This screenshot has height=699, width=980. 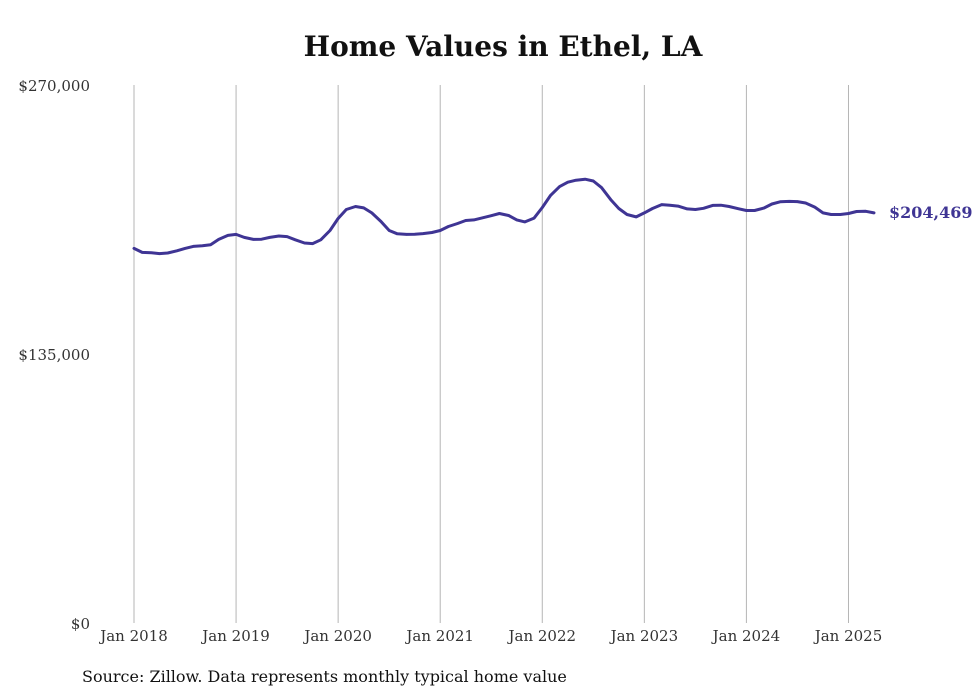 I want to click on y-axis: $0 $135,000 $270,000, so click(x=54, y=355).